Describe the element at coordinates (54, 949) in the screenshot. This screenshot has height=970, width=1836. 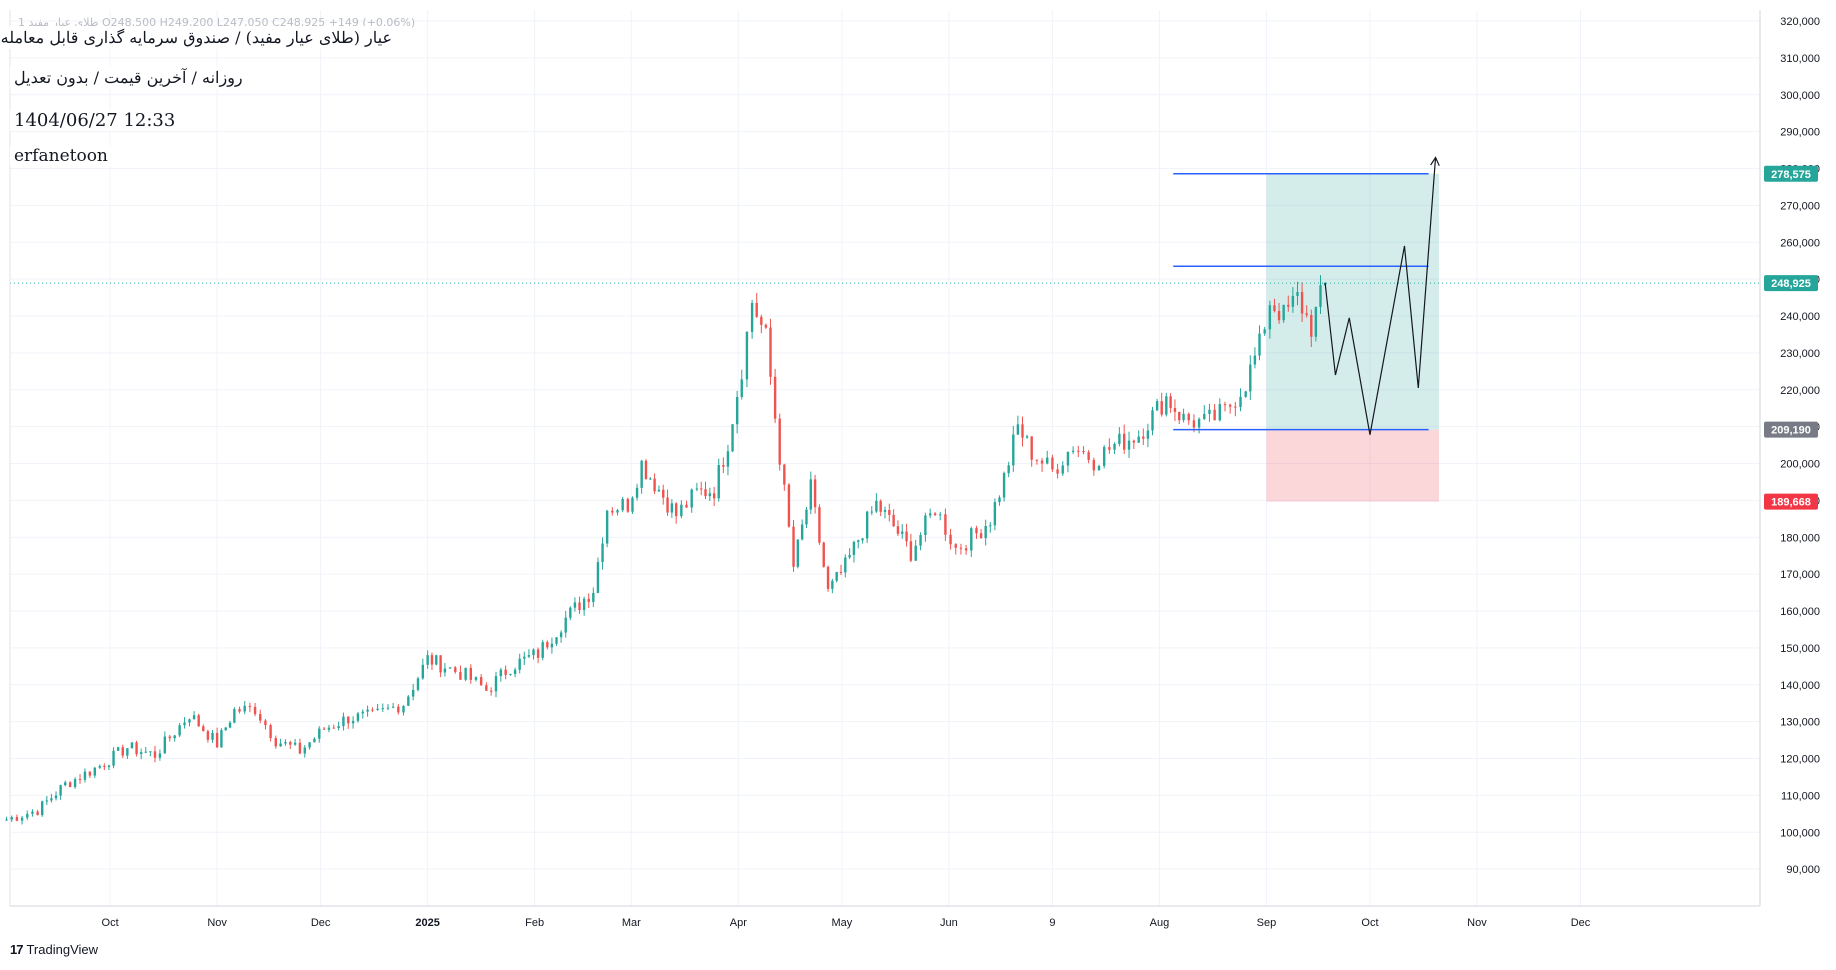
I see `tradingview-watermark: 17 TradingView` at that location.